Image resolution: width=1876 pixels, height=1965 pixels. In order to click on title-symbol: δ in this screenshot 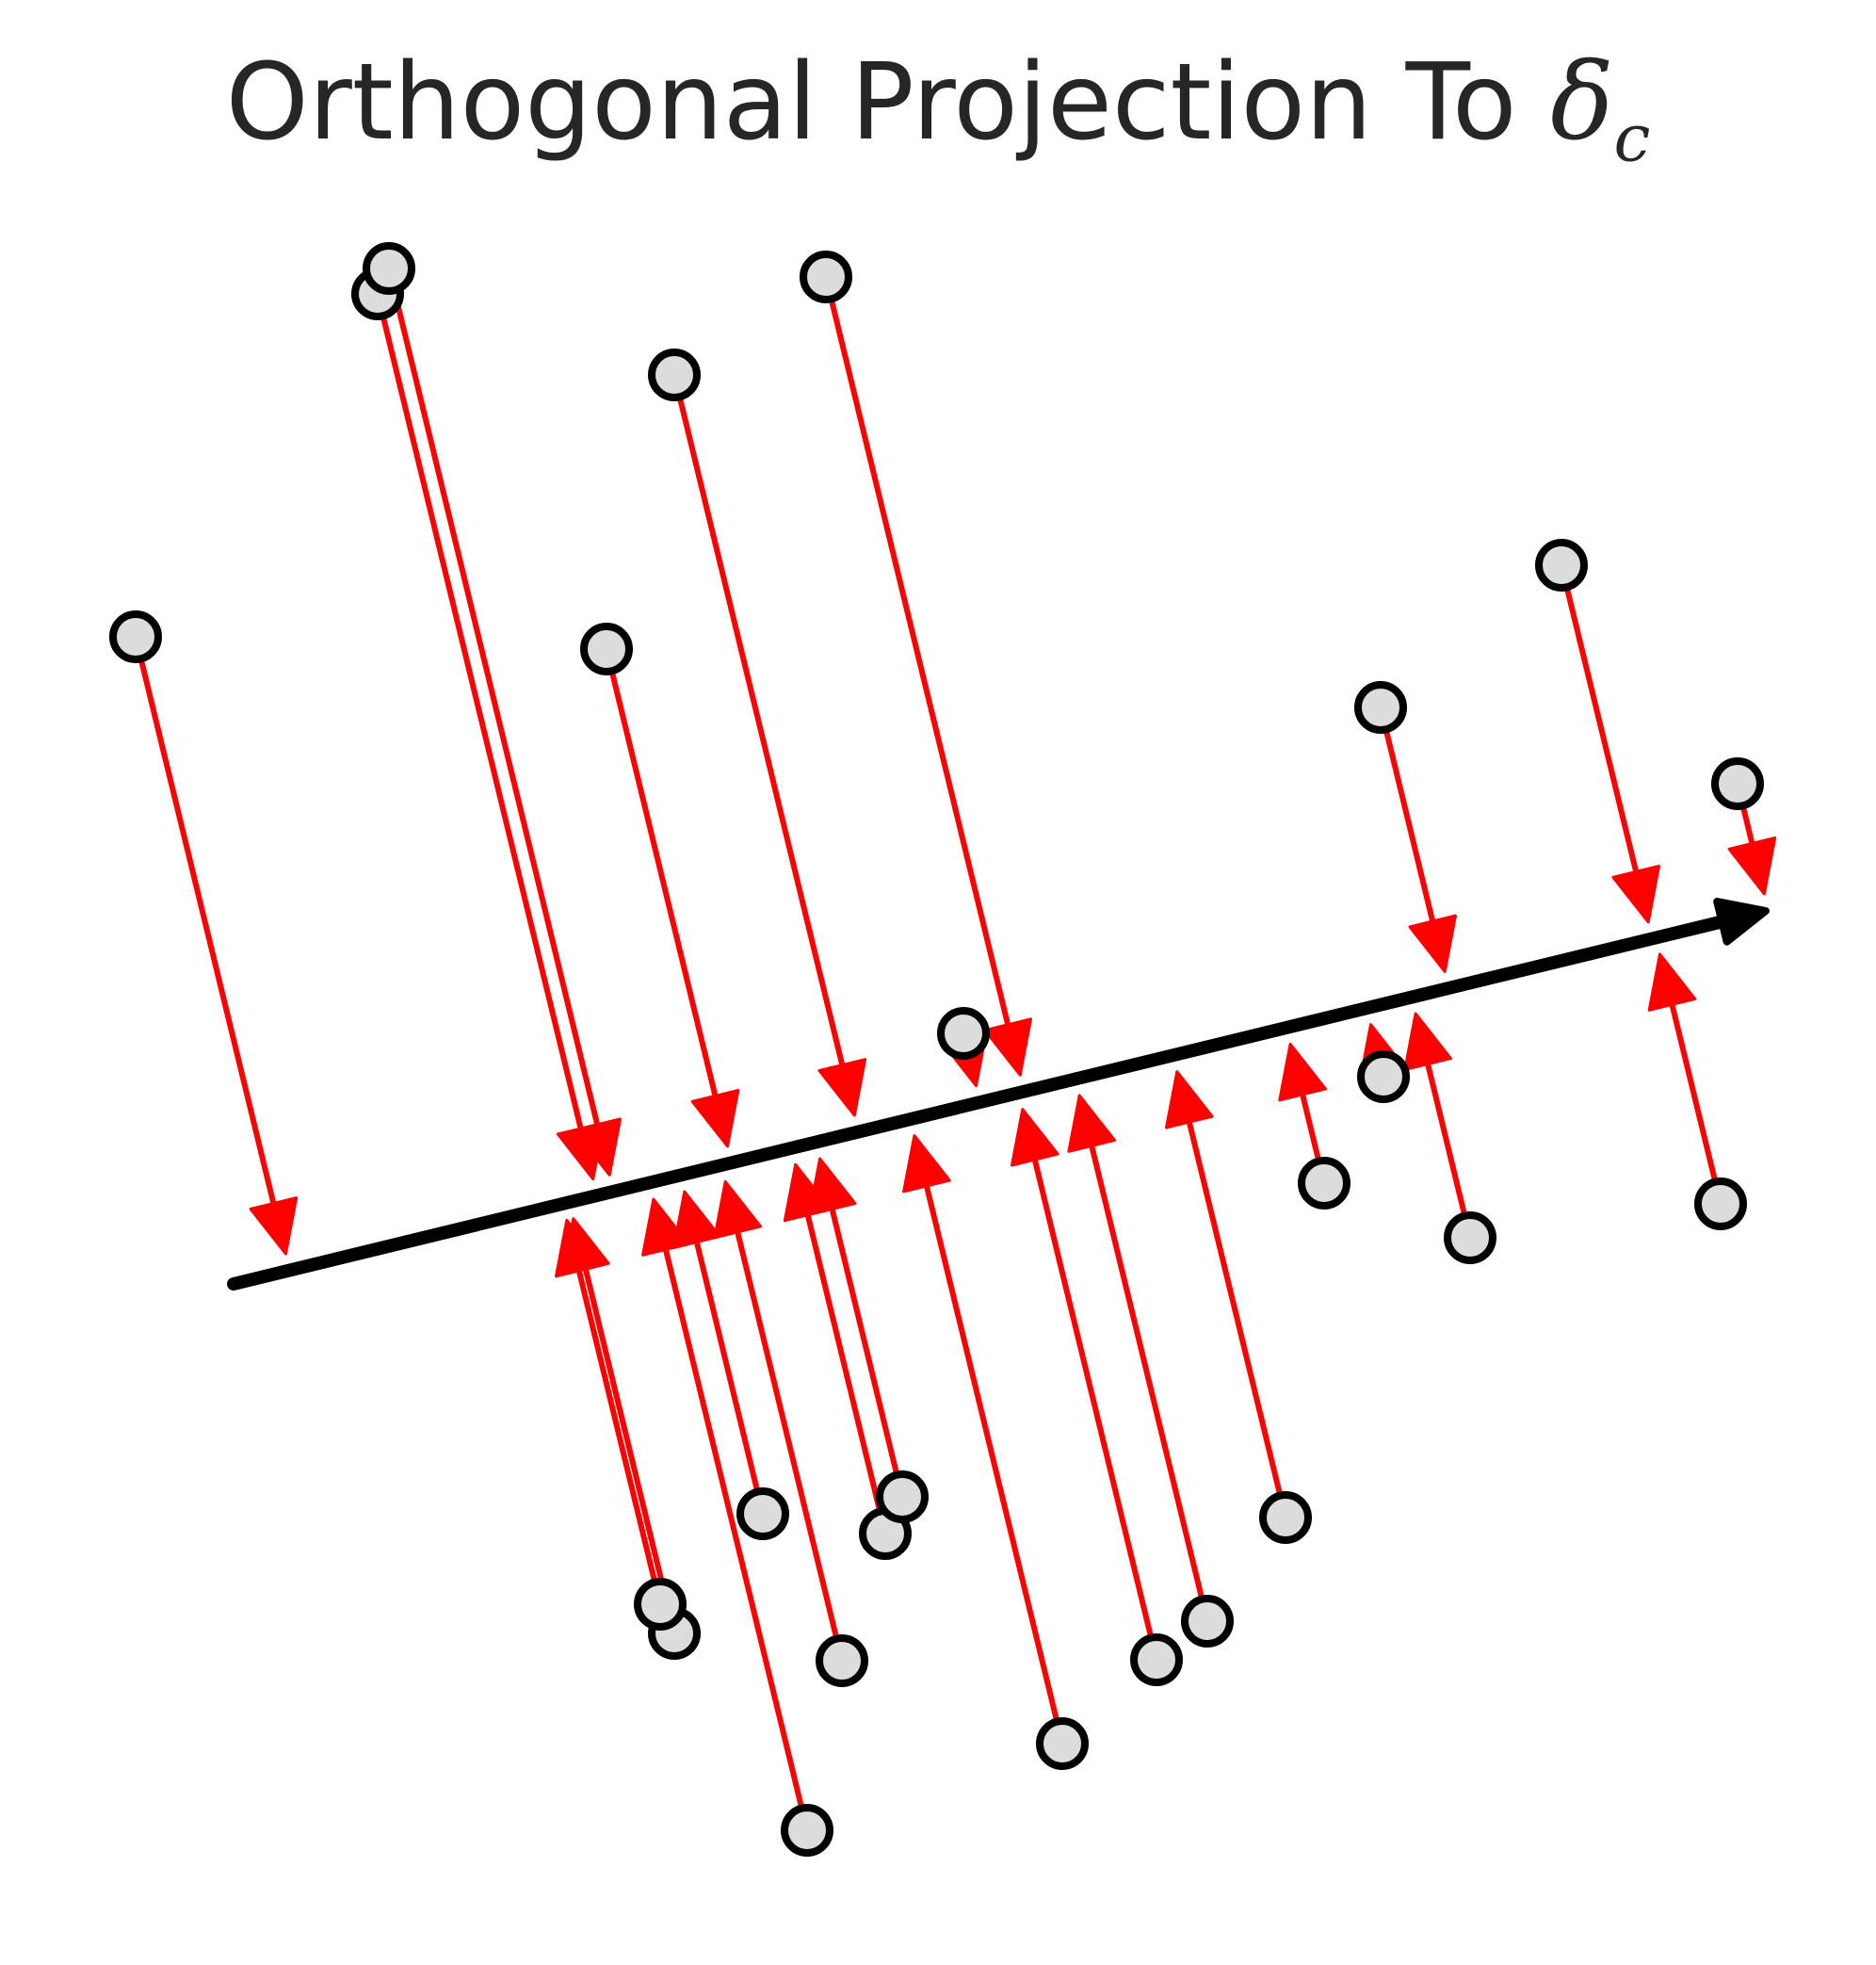, I will do `click(1582, 103)`.